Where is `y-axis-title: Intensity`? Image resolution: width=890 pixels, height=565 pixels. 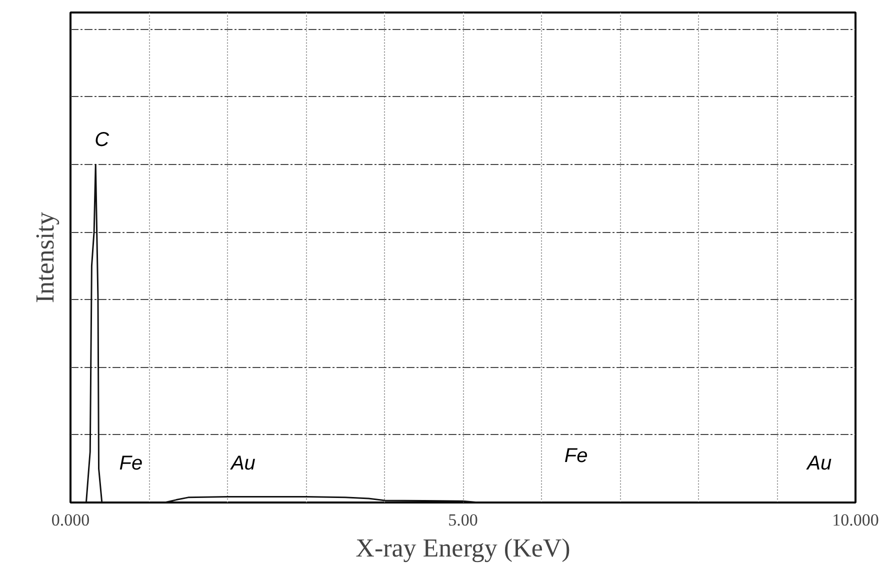
y-axis-title: Intensity is located at coordinates (45, 257).